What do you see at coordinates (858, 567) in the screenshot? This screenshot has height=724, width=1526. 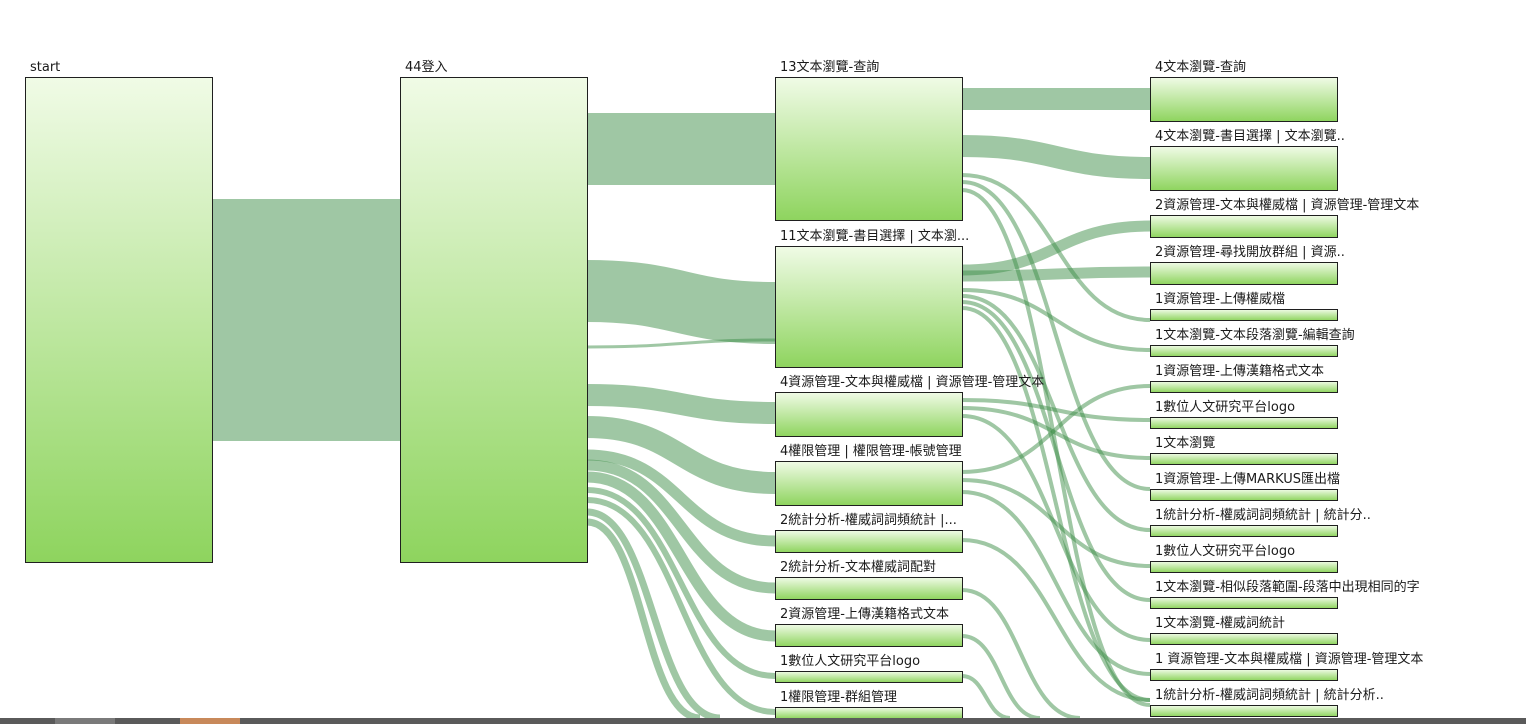 I see `sankey-node-label: 2統計分析-文本權威詞配對` at bounding box center [858, 567].